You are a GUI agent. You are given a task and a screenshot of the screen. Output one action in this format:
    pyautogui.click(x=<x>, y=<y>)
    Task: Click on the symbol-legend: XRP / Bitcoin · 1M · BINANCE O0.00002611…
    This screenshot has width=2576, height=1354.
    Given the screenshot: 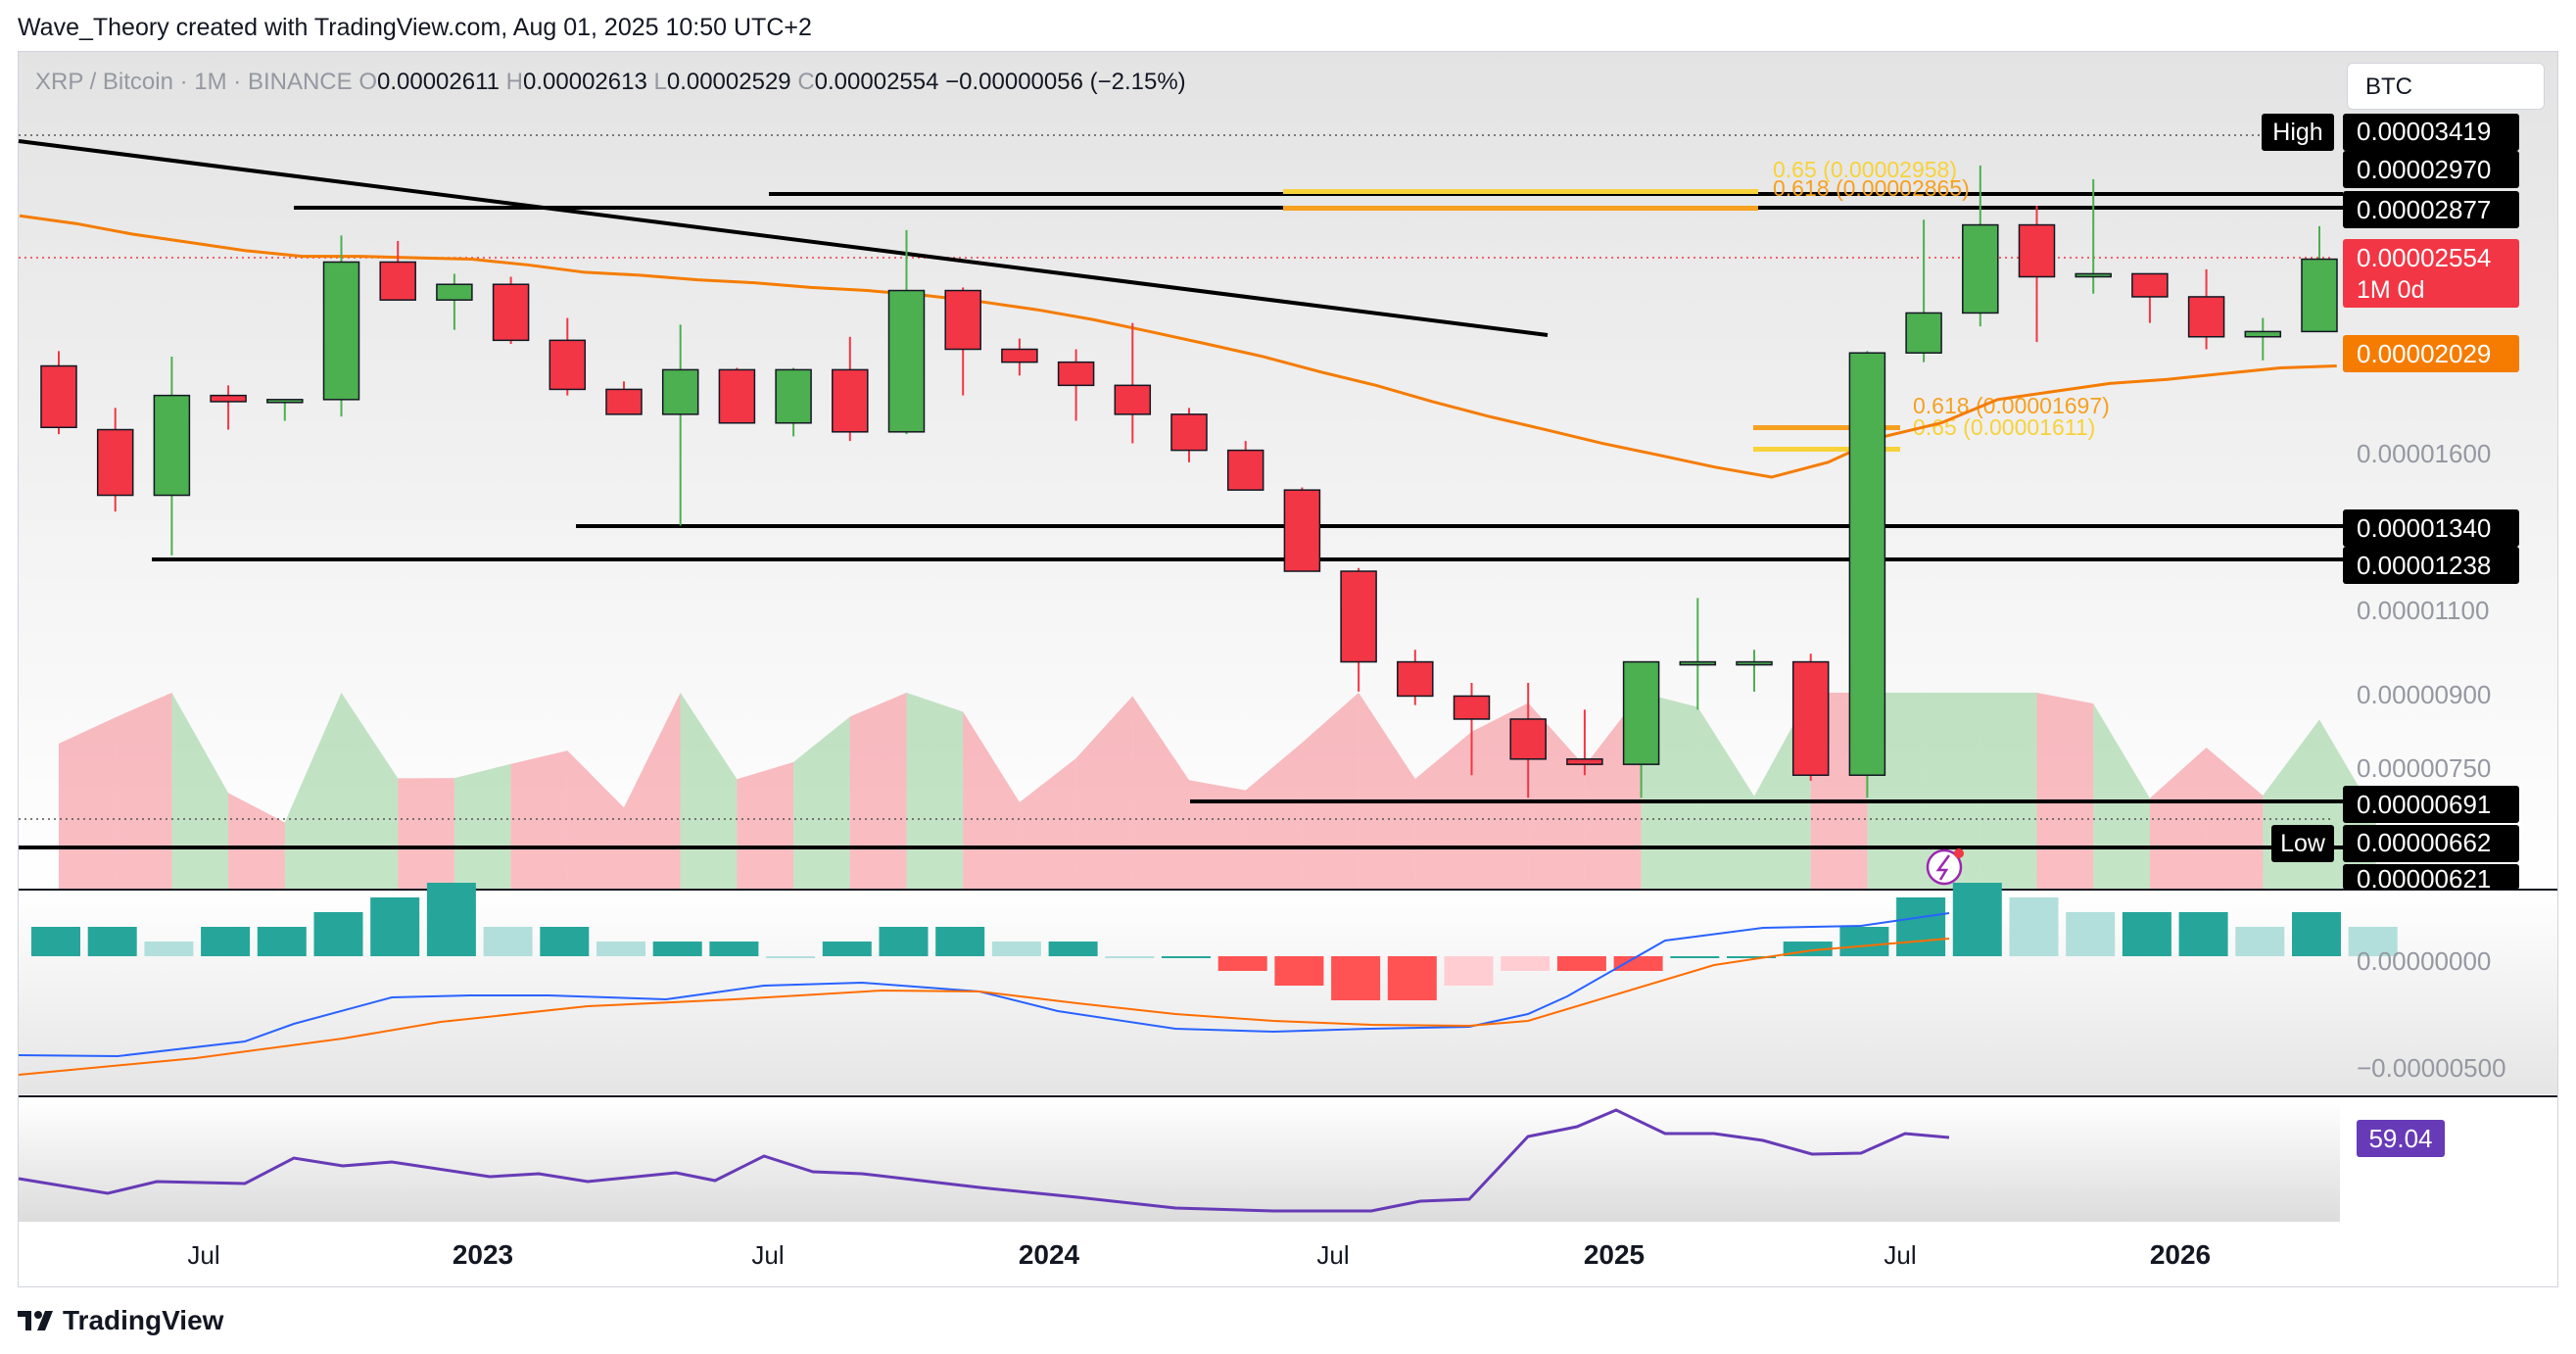 What is the action you would take?
    pyautogui.click(x=610, y=82)
    